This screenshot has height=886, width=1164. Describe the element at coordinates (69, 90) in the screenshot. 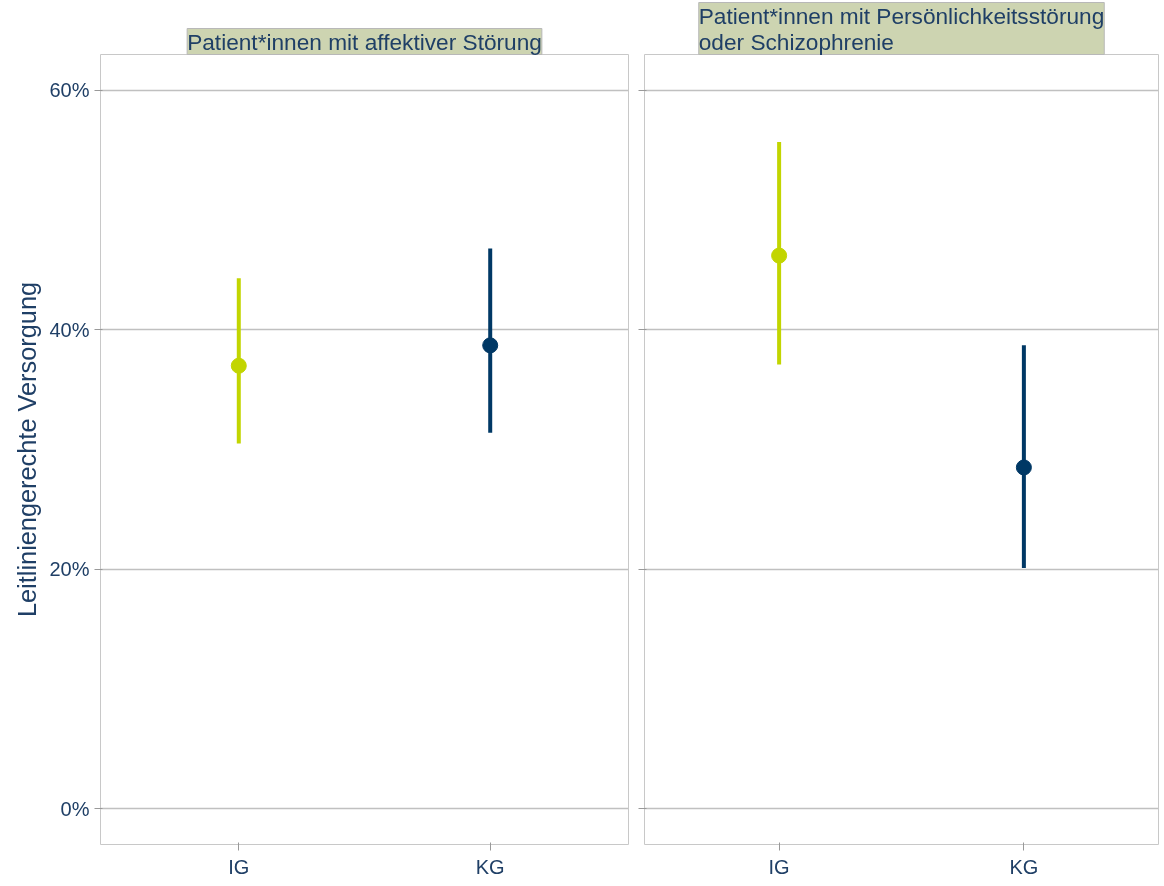

I see `y-tick-label: 60%` at that location.